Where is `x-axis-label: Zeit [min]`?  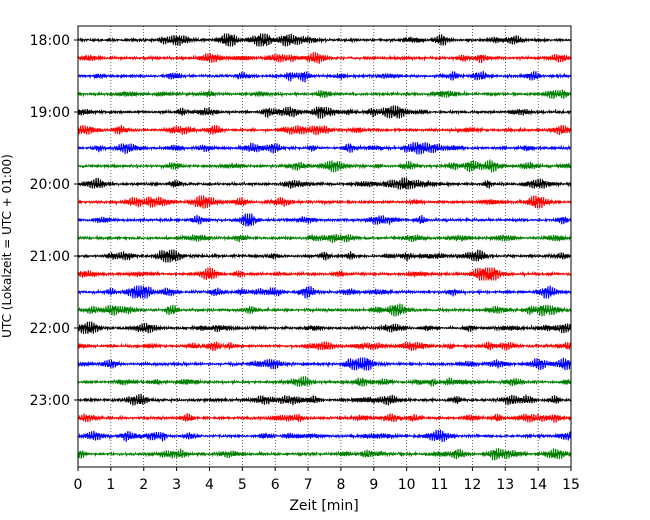
x-axis-label: Zeit [min] is located at coordinates (323, 506).